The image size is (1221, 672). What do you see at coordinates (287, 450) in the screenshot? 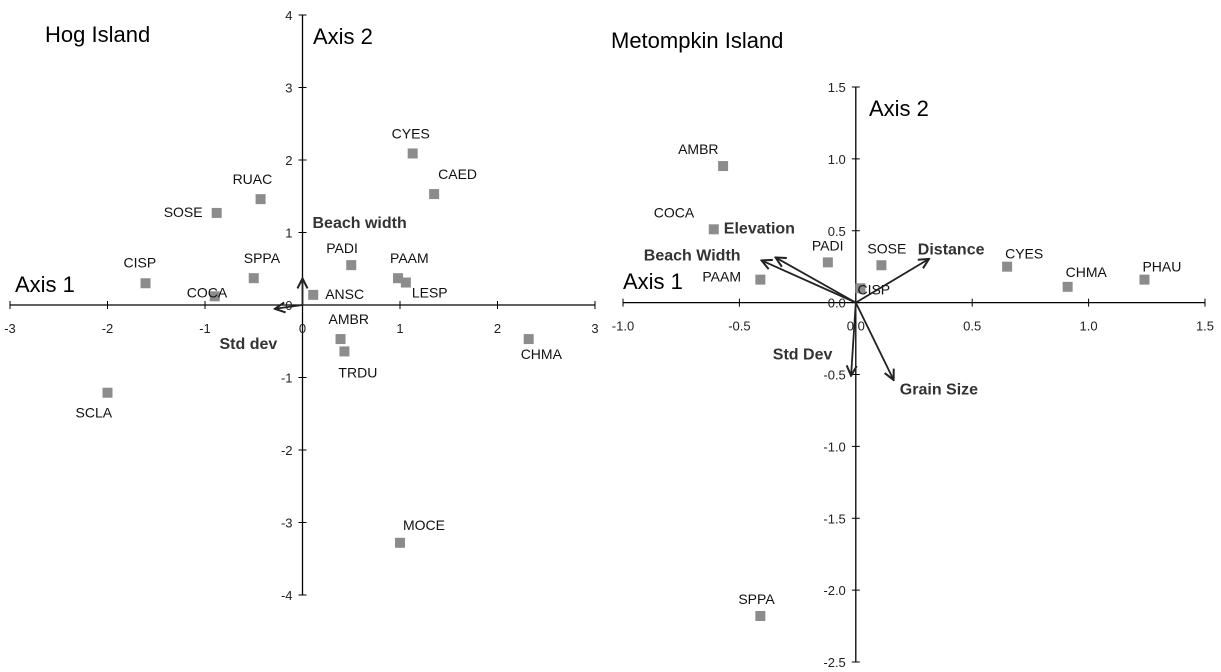
I see `y-tick-label: -2` at bounding box center [287, 450].